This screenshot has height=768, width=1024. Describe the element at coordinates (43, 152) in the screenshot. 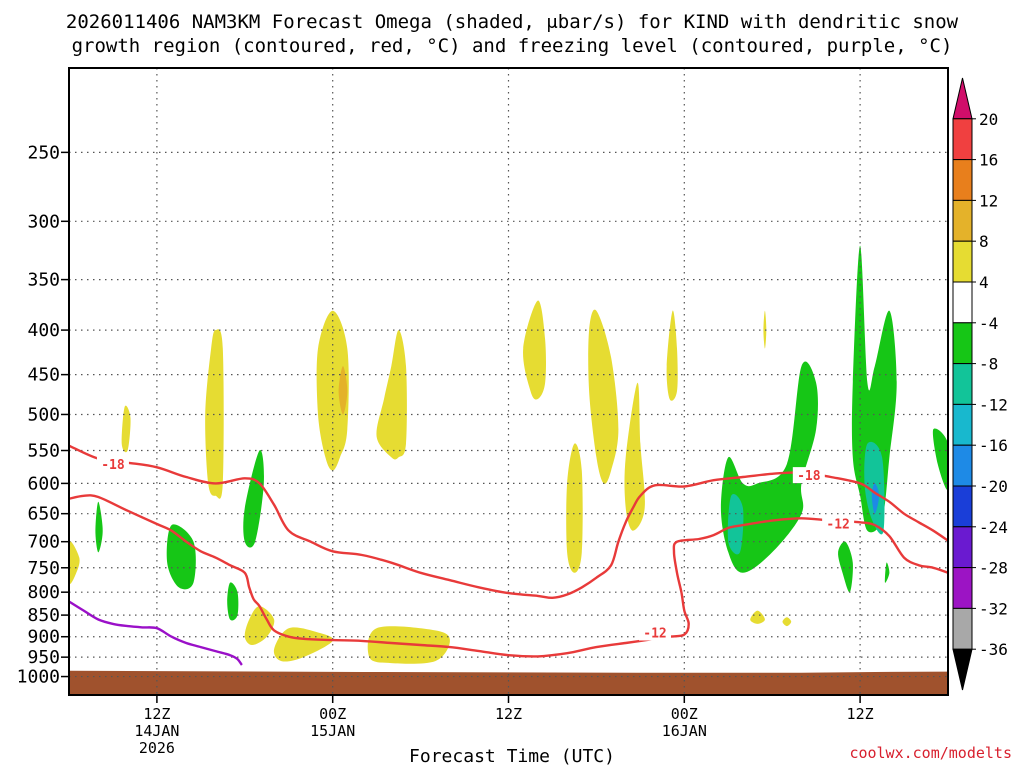

I see `y-tick-label-250: 250` at that location.